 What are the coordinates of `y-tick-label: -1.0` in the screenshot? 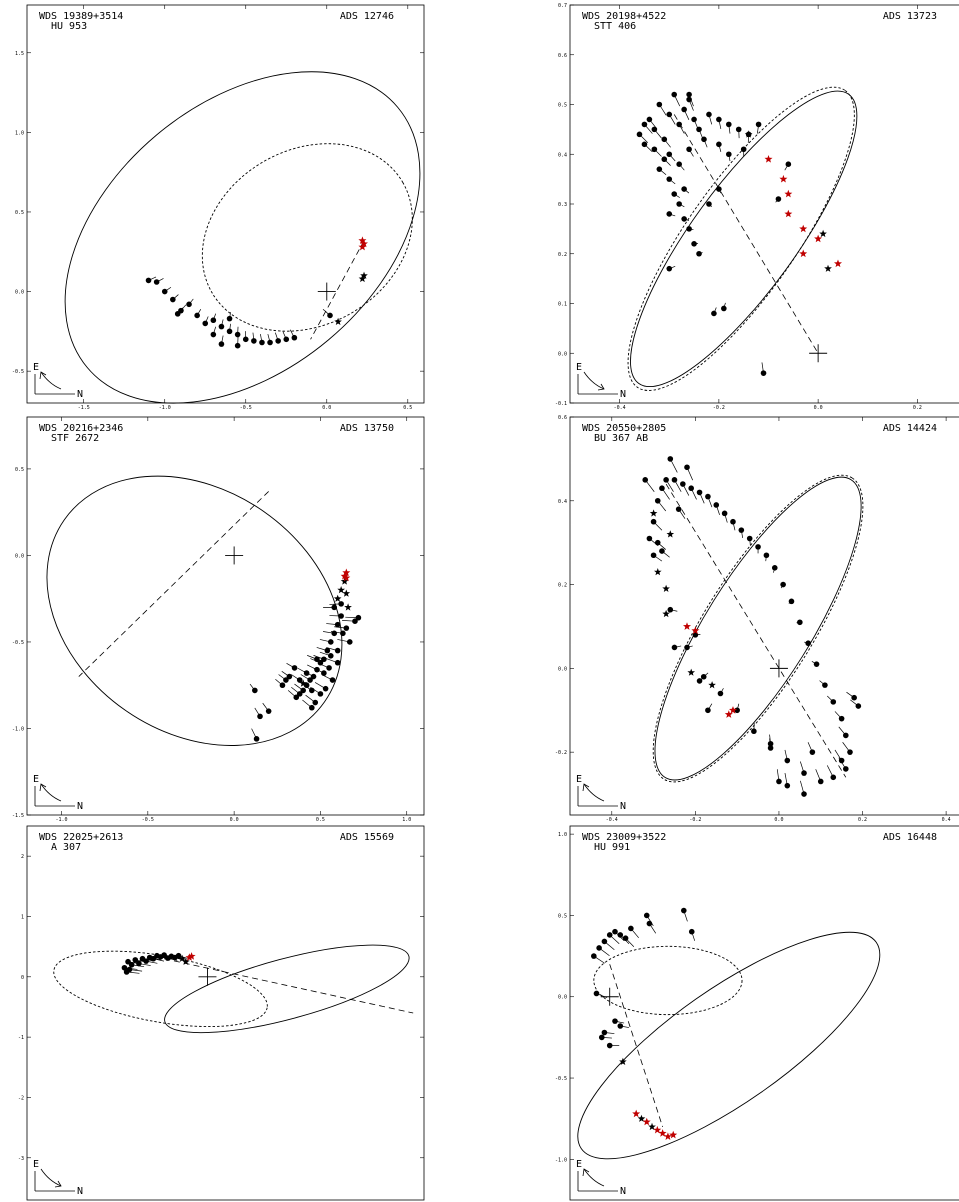 It's located at (18, 729).